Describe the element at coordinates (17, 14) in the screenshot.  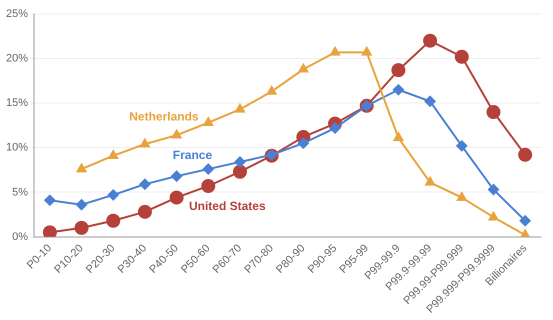
I see `y-tick-label: 25%` at that location.